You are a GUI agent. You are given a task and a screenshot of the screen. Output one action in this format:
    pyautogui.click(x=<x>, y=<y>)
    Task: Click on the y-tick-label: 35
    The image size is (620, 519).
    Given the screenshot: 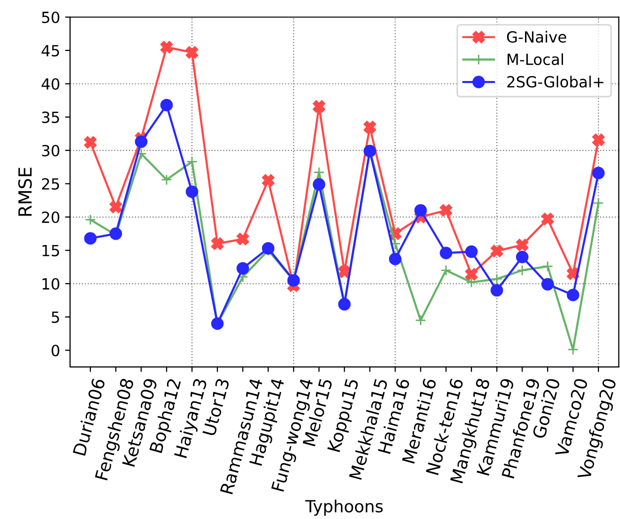 What is the action you would take?
    pyautogui.click(x=51, y=118)
    